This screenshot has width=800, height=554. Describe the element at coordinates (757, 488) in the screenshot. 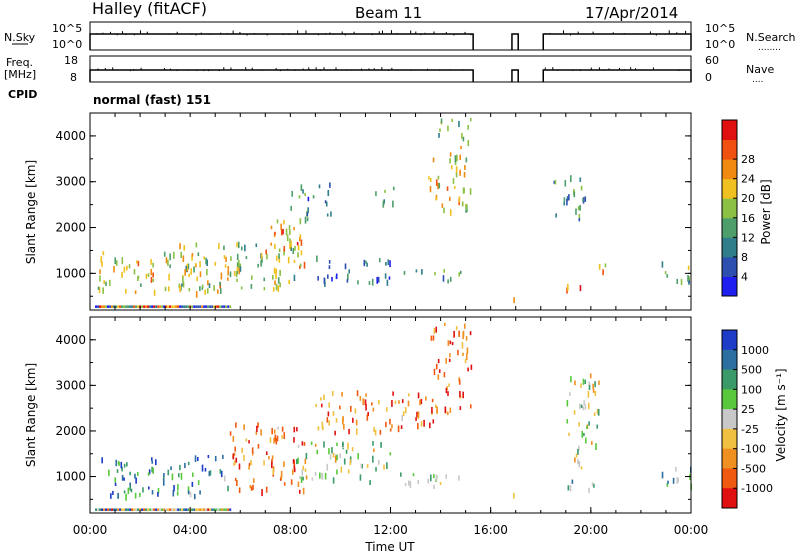

I see `colorbar-tick-label: -1000` at that location.